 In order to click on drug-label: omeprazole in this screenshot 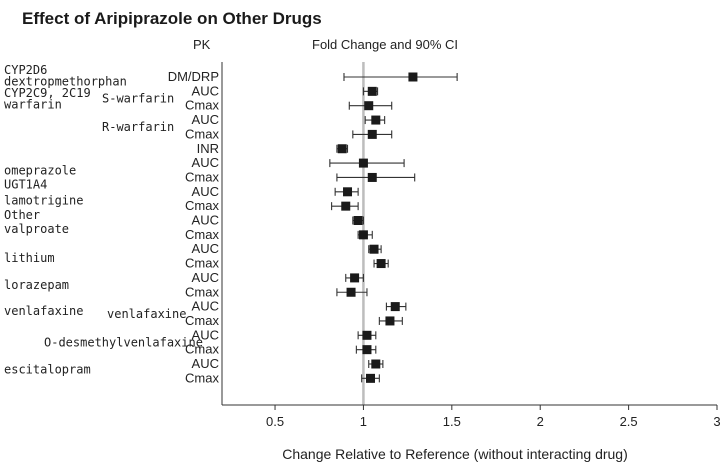, I will do `click(40, 170)`.